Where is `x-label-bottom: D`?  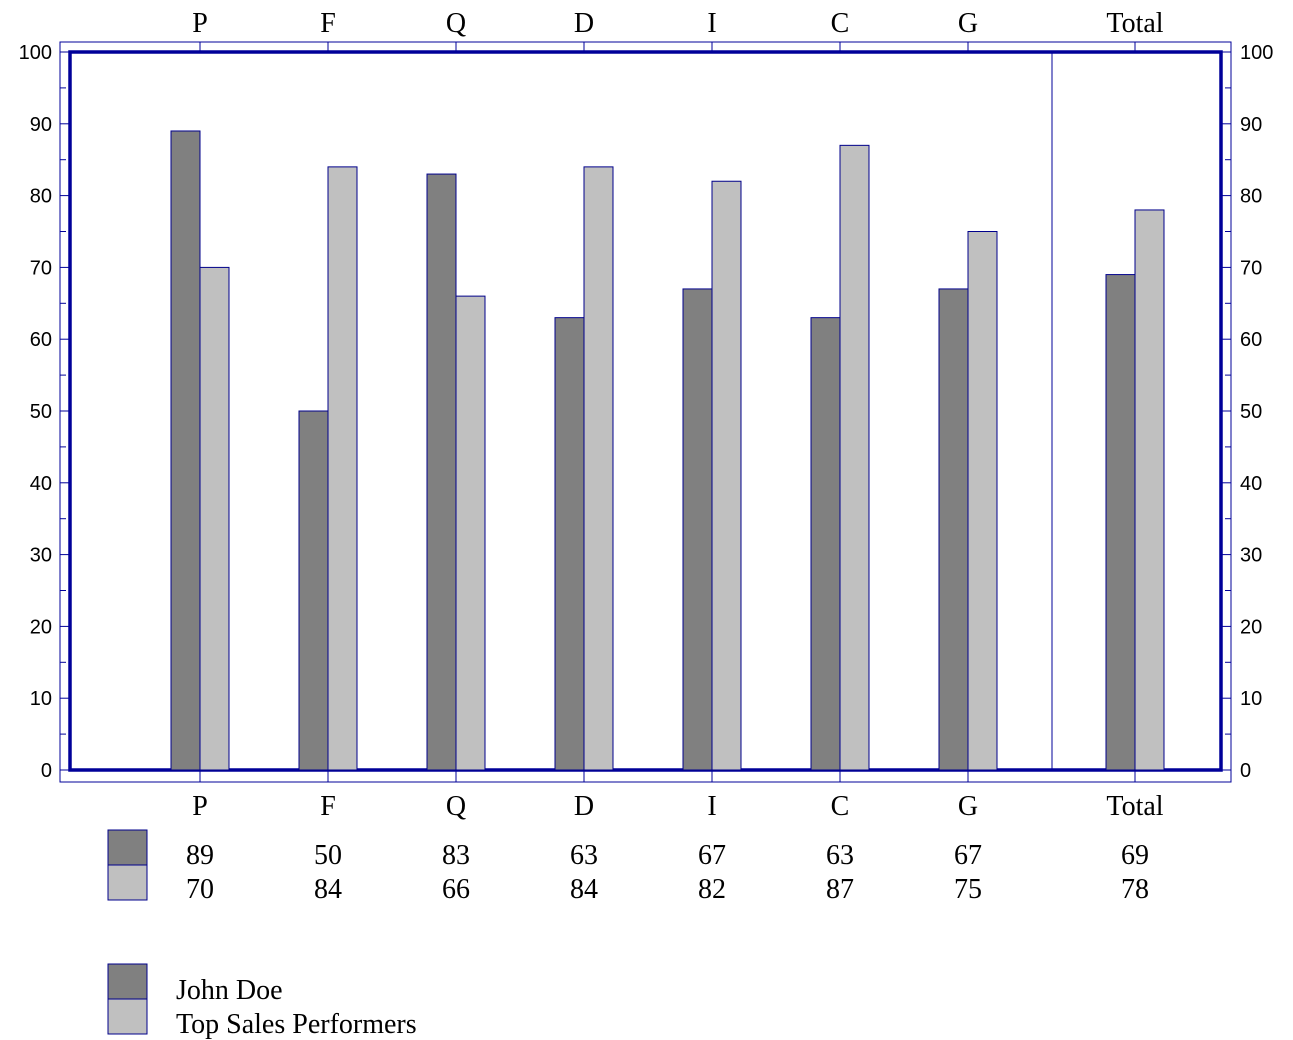 x-label-bottom: D is located at coordinates (584, 806).